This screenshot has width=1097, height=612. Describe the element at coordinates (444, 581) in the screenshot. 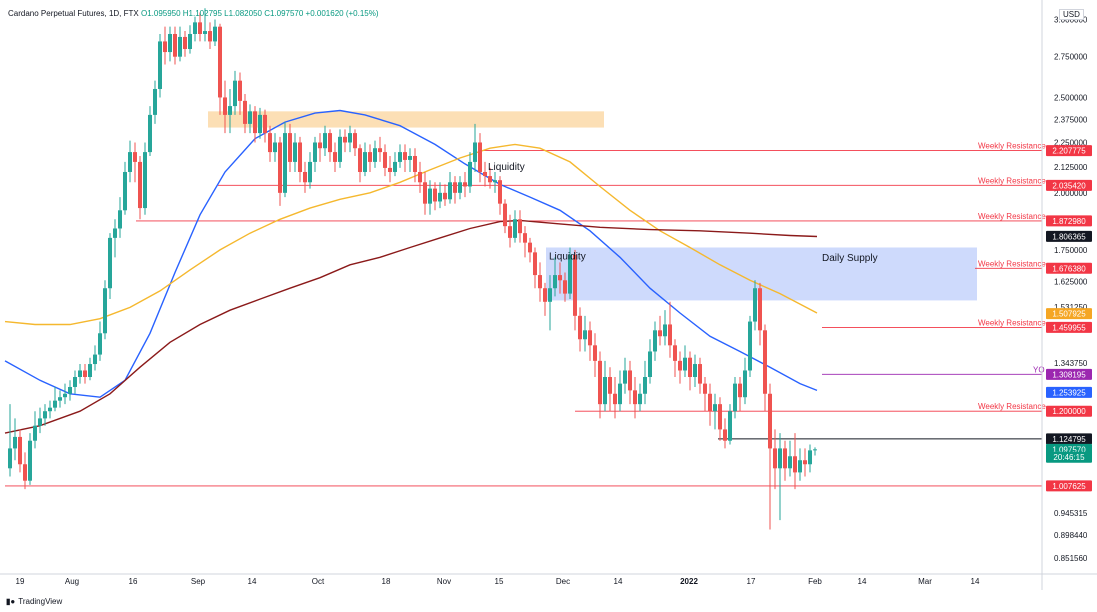

I see `x-tick-label-7: Nov` at that location.